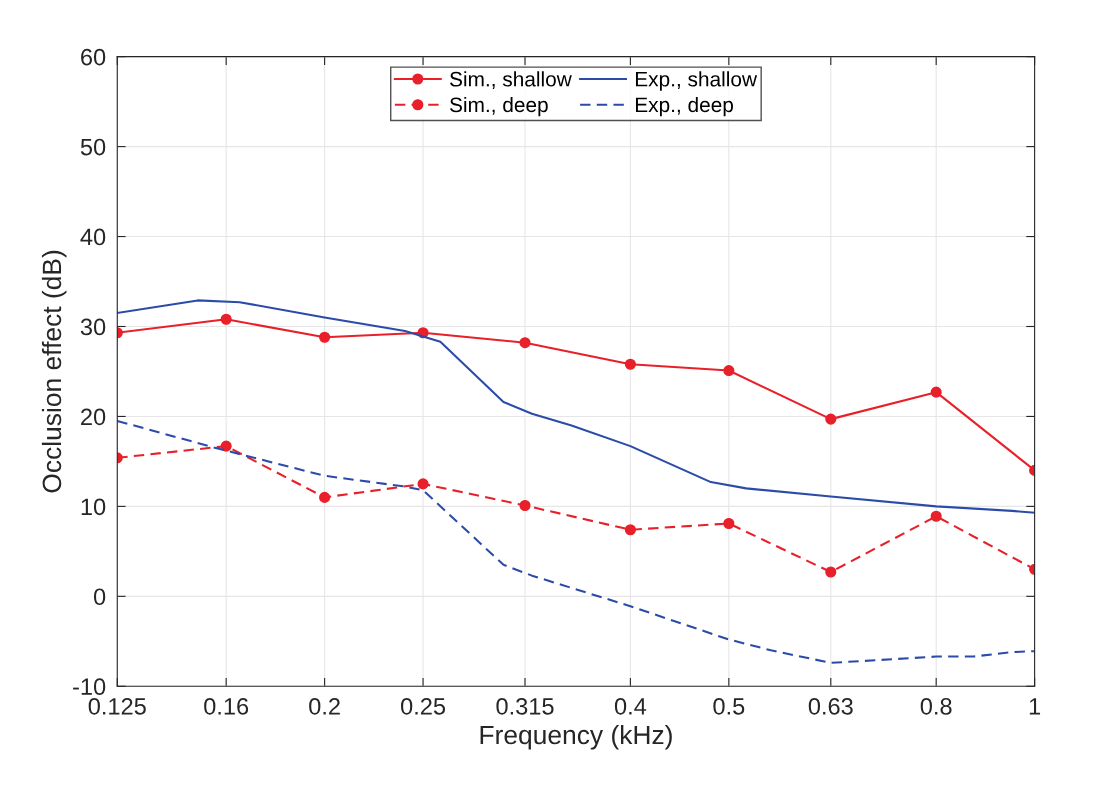 This screenshot has width=1096, height=787. Describe the element at coordinates (324, 706) in the screenshot. I see `x-tick-label: 0.2` at that location.